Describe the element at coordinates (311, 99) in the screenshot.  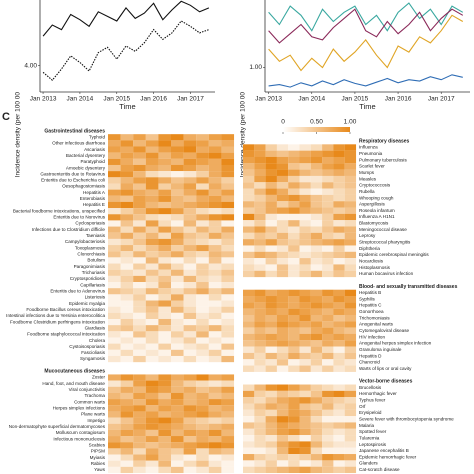
I see `x-tick-label: Jan 2014` at that location.